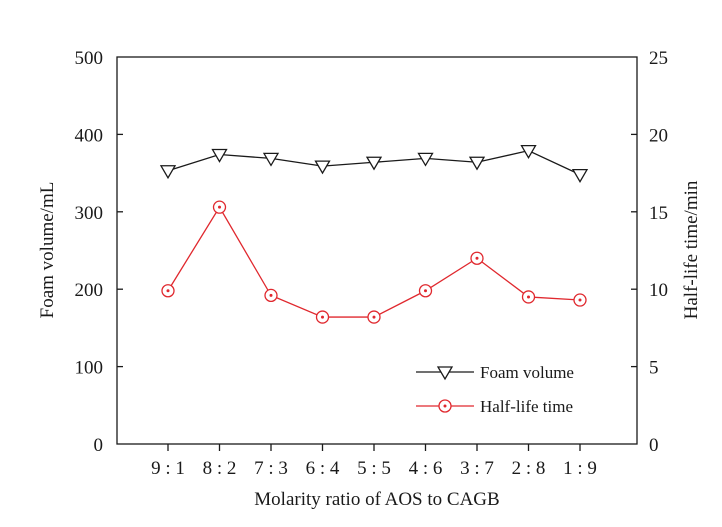  I want to click on right-axis: 0 5 10 15 20 25, so click(649, 252).